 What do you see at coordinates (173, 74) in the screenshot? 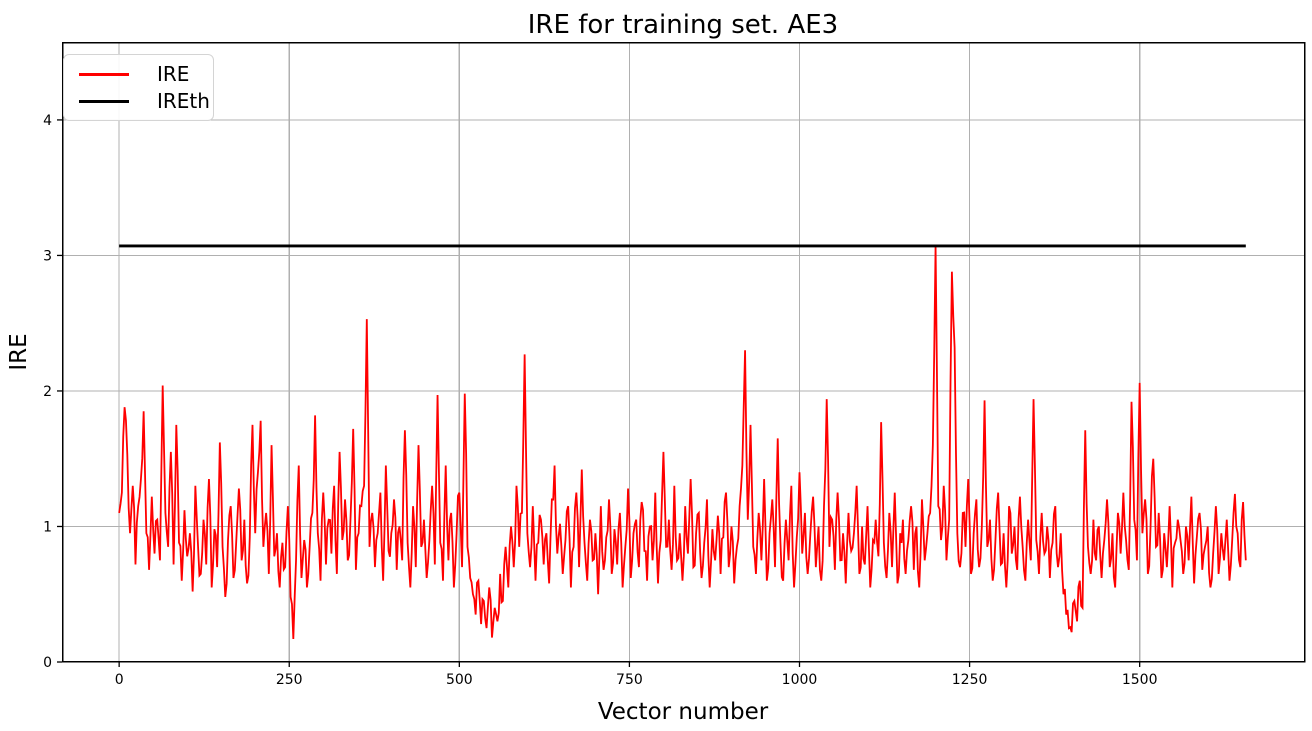
I see `legend-label-ire: IRE` at bounding box center [173, 74].